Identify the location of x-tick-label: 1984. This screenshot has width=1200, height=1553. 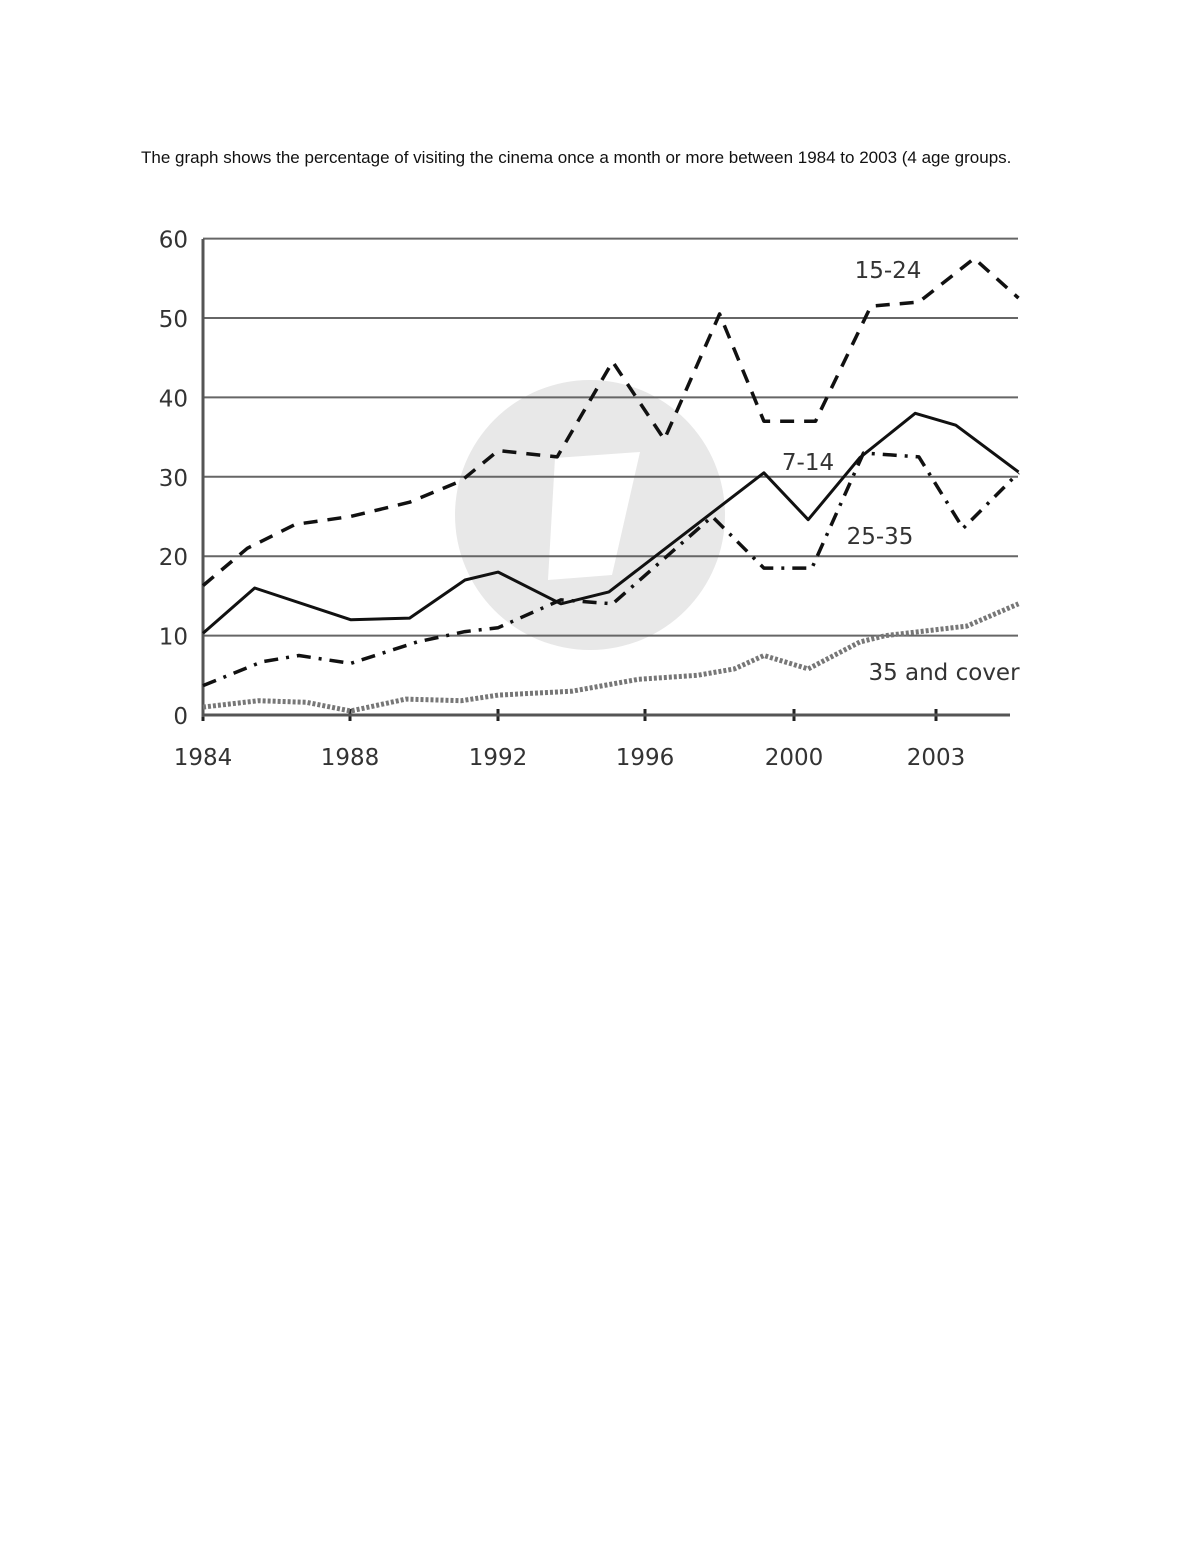
(203, 758).